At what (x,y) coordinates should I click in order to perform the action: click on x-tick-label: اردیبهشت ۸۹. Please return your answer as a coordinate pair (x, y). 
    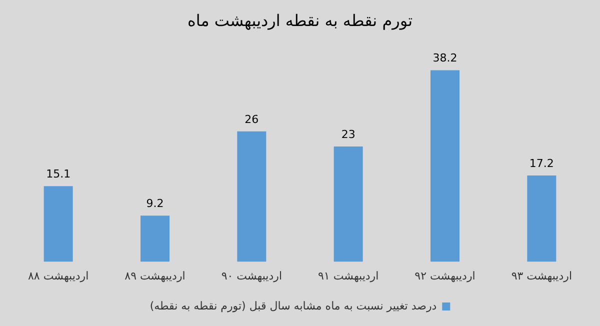
    Looking at the image, I should click on (155, 275).